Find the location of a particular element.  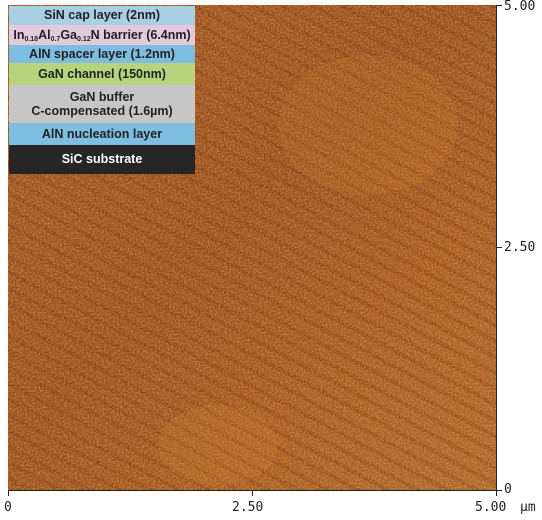

layer-sin-cap-label: SiN cap layer (2nm) is located at coordinates (101, 15).